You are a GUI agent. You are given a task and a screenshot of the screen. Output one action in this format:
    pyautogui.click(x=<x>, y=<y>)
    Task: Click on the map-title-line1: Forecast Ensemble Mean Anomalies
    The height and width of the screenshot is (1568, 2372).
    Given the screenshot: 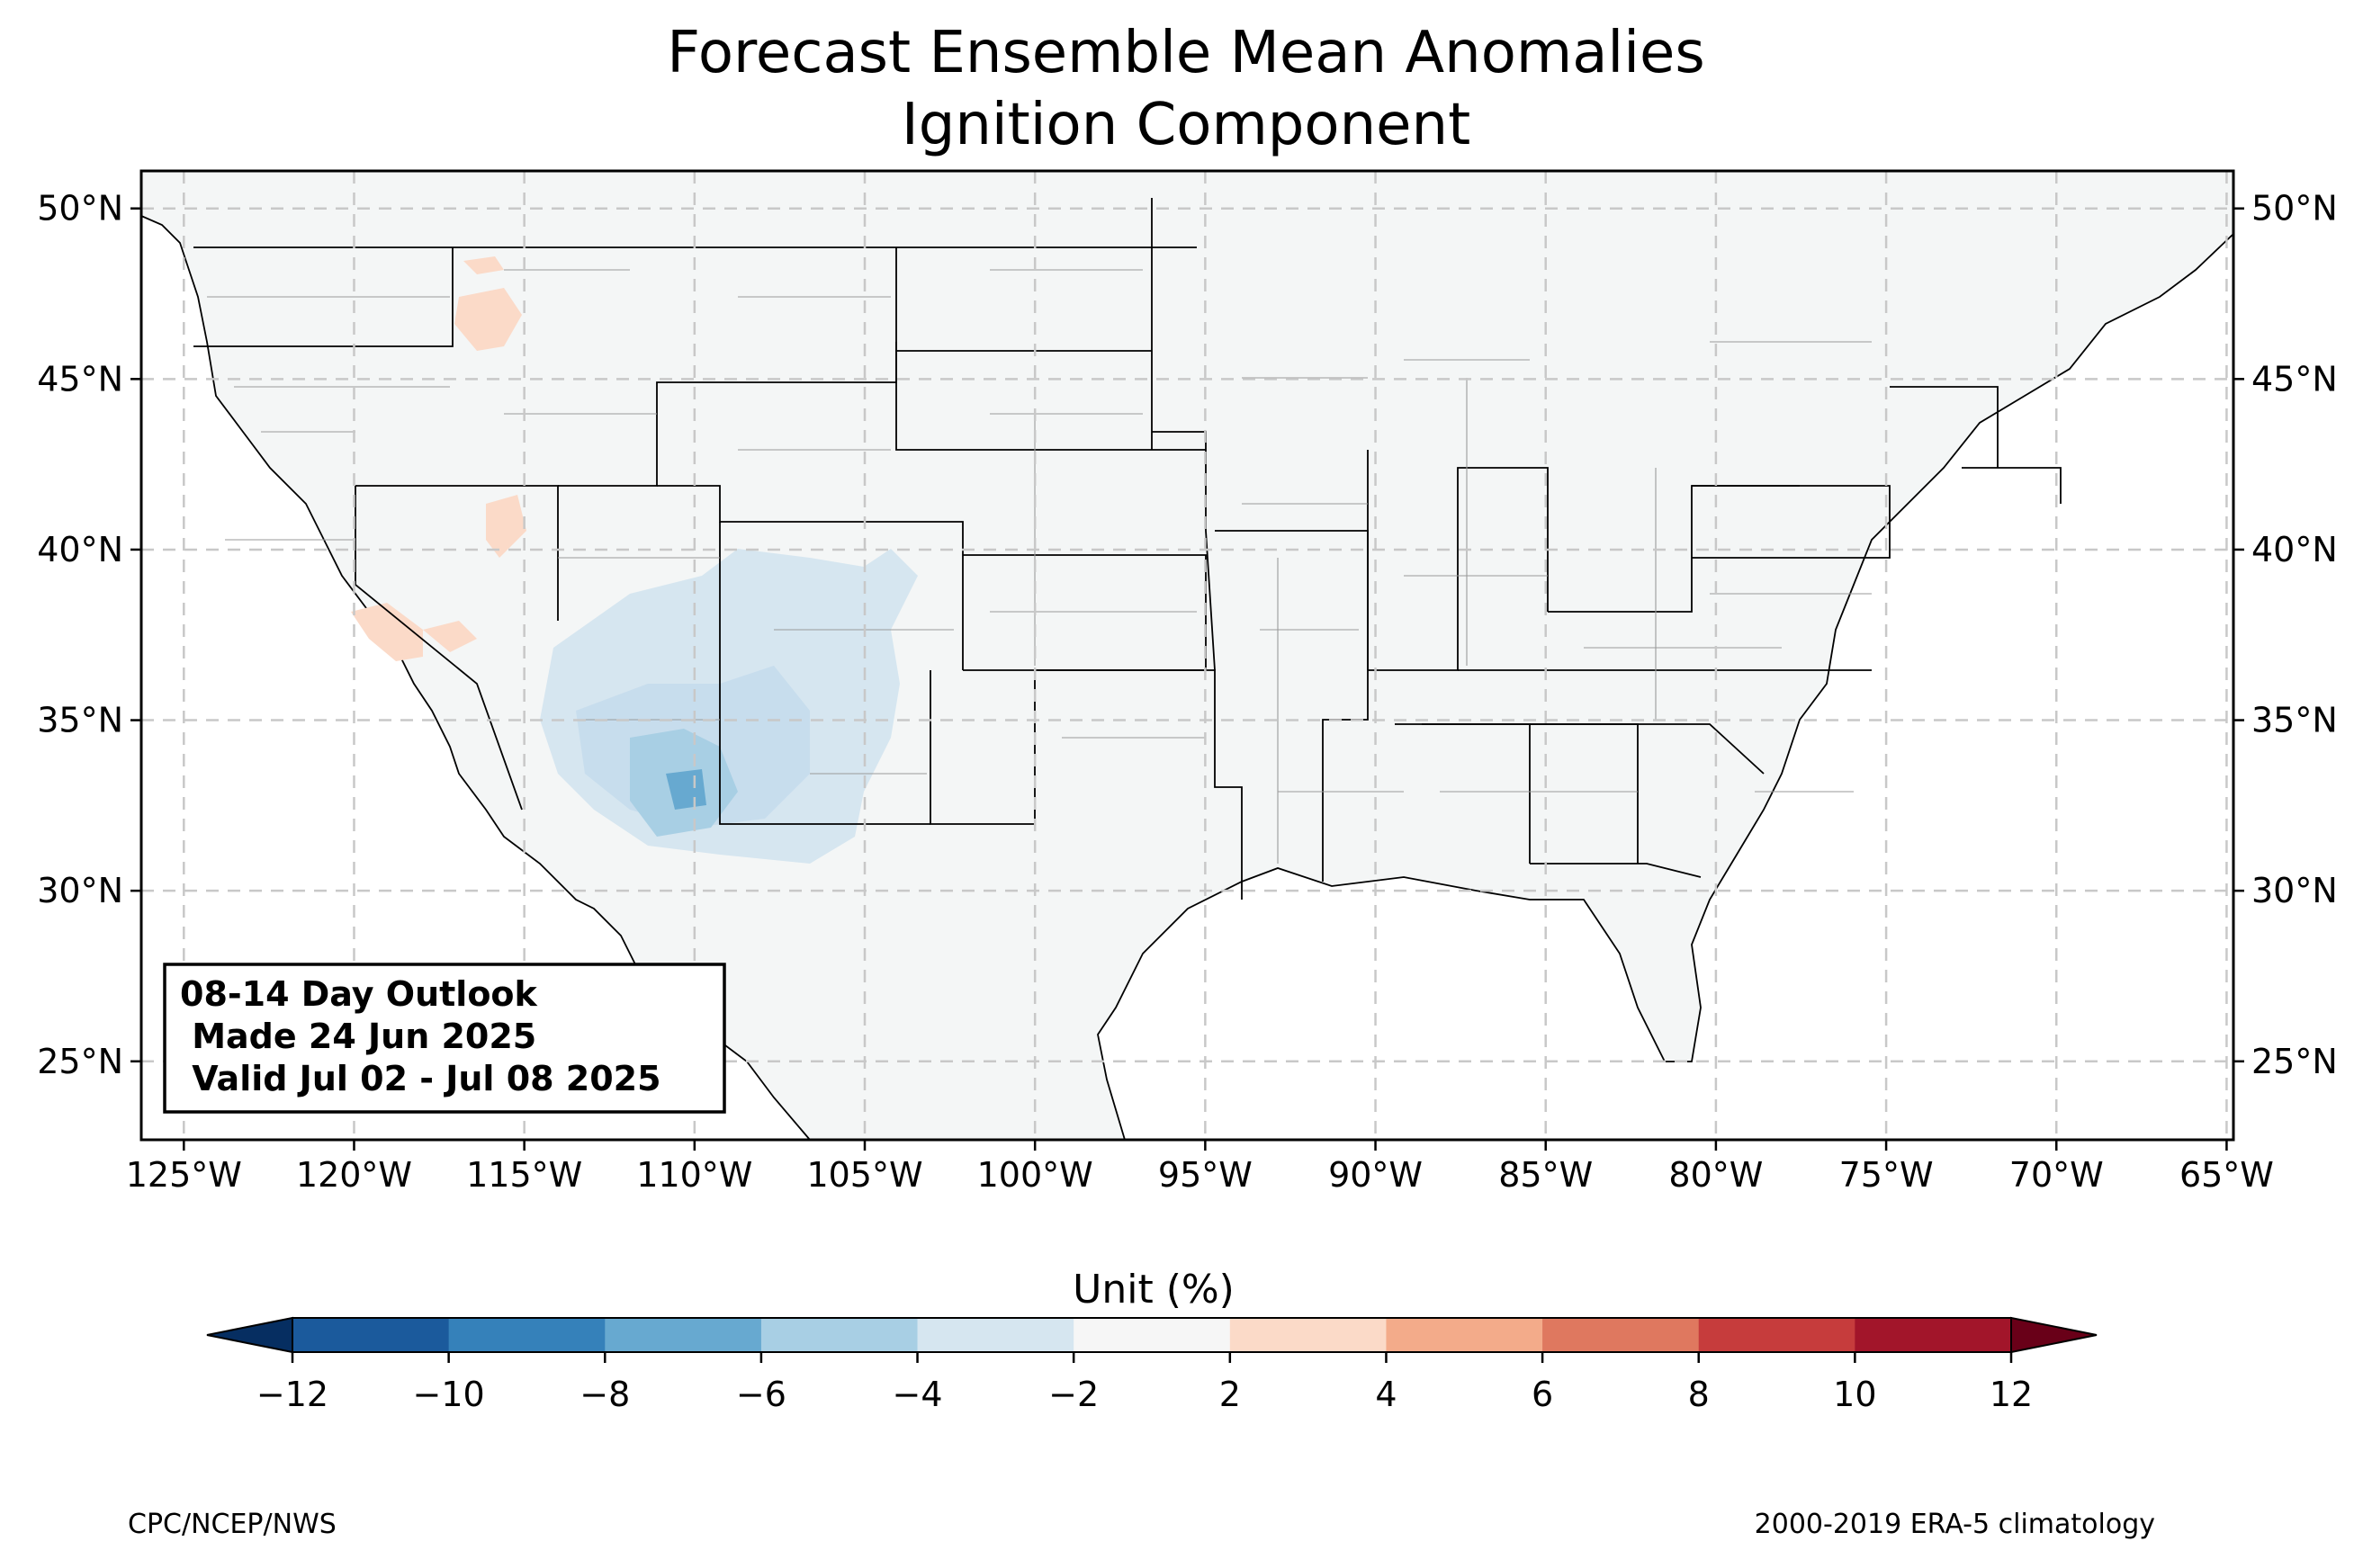 What is the action you would take?
    pyautogui.click(x=1185, y=53)
    